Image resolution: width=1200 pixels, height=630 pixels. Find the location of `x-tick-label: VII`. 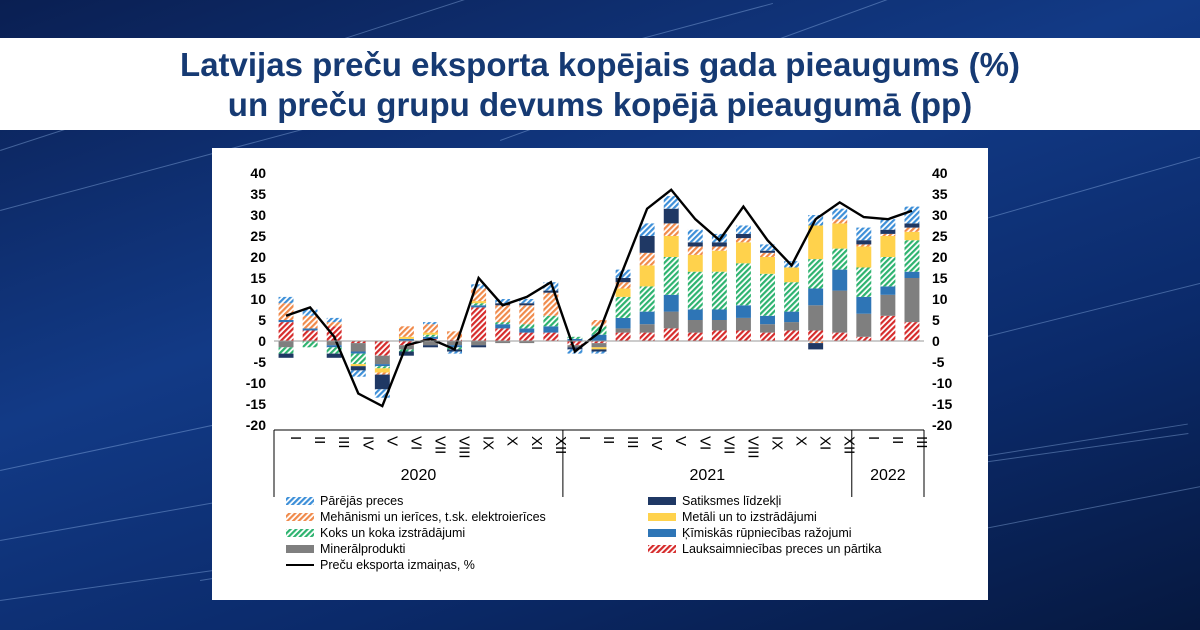

x-tick-label: VII is located at coordinates (439, 445).